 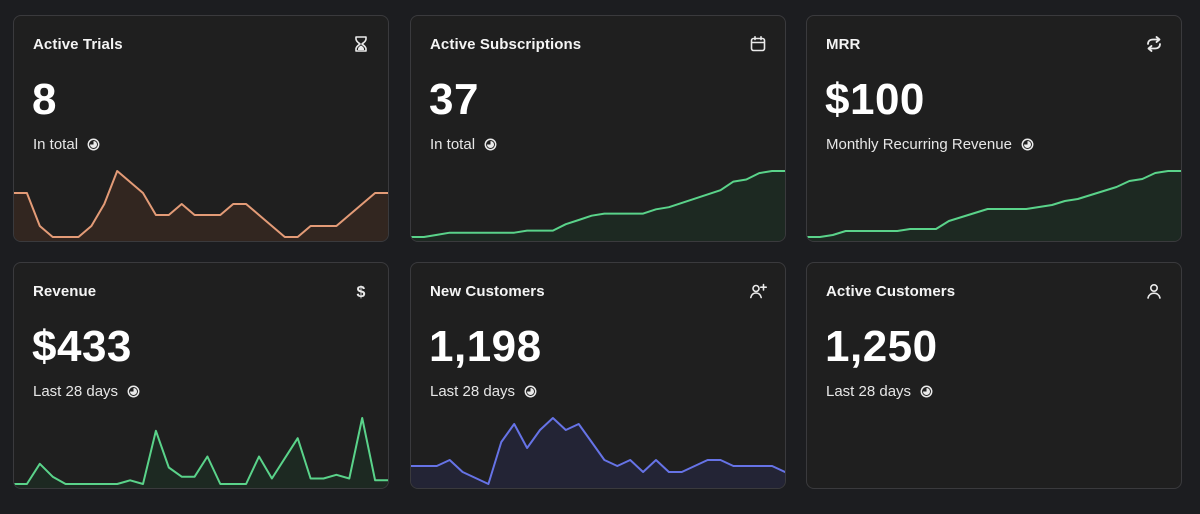 What do you see at coordinates (994, 128) in the screenshot?
I see `card-mrr: MRR $100 Monthly Recurring Revenue` at bounding box center [994, 128].